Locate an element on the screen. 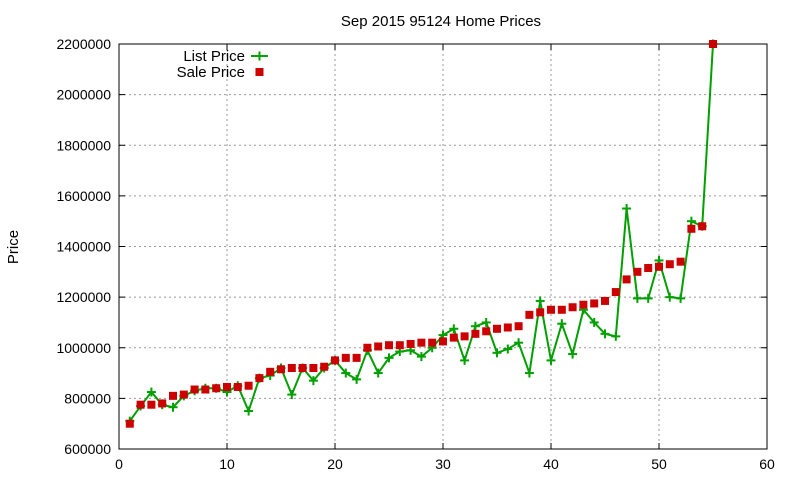  x-tick-label: 30 is located at coordinates (443, 464).